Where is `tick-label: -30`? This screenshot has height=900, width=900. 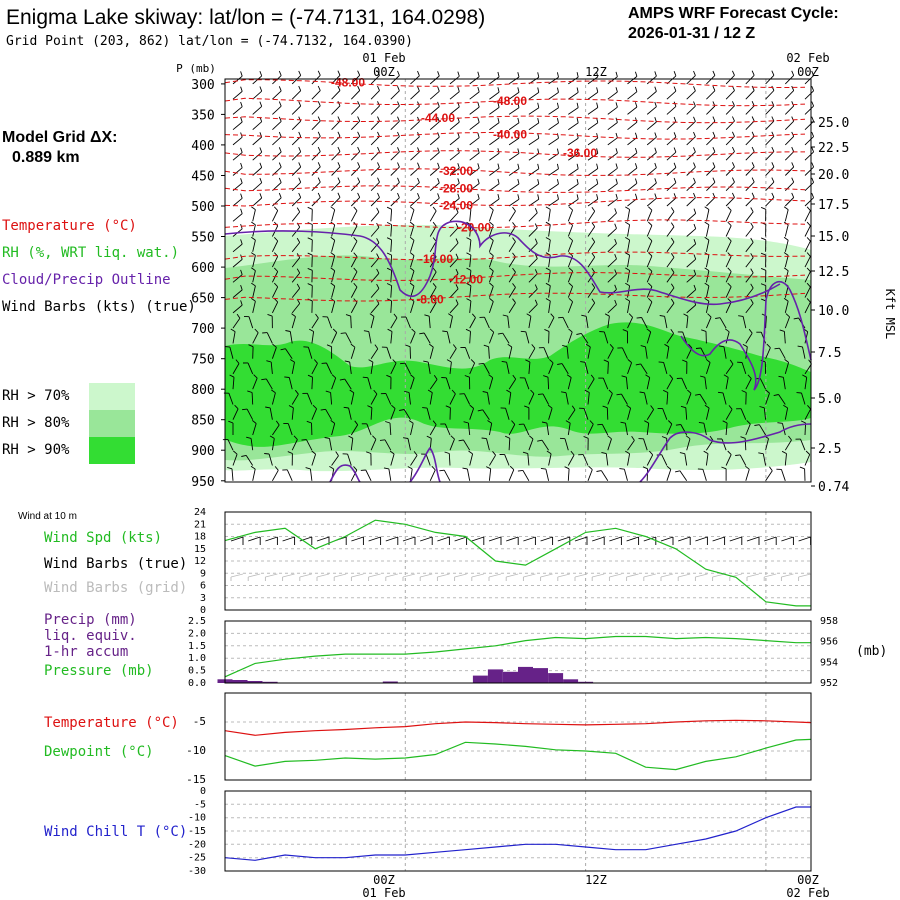
tick-label: -30 is located at coordinates (197, 871).